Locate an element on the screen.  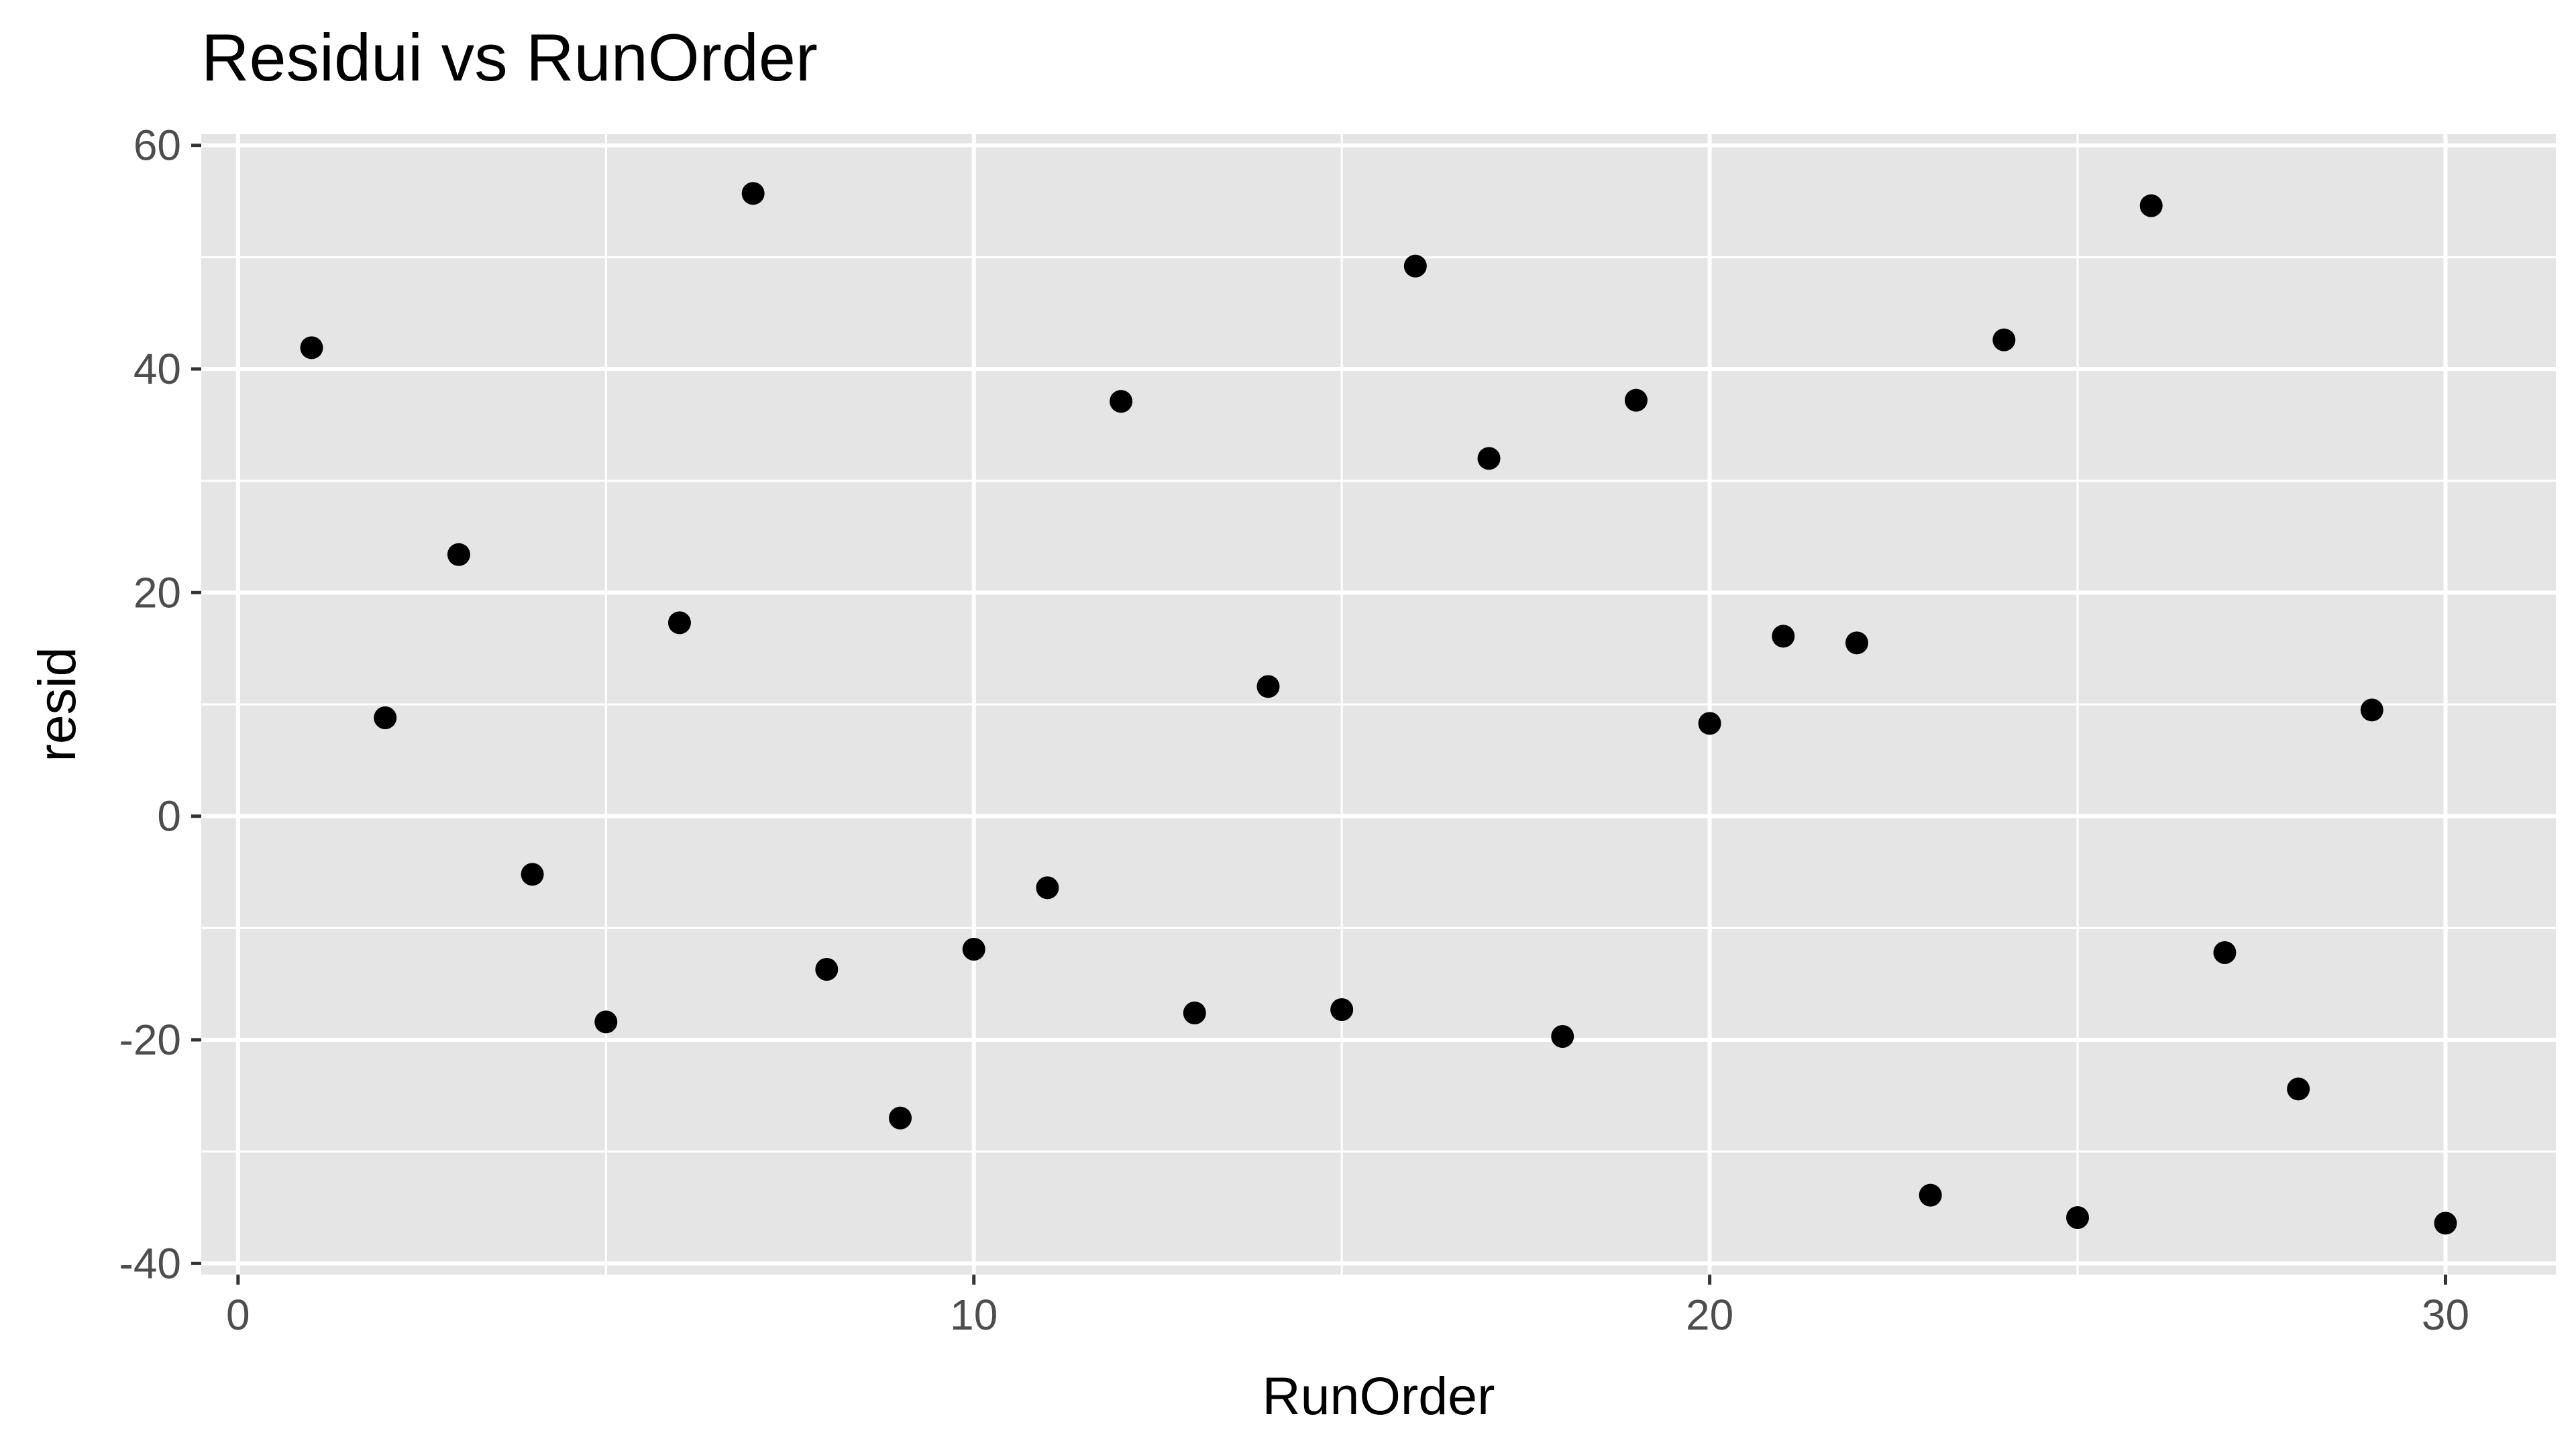
y-tick-label: 0 is located at coordinates (169, 816).